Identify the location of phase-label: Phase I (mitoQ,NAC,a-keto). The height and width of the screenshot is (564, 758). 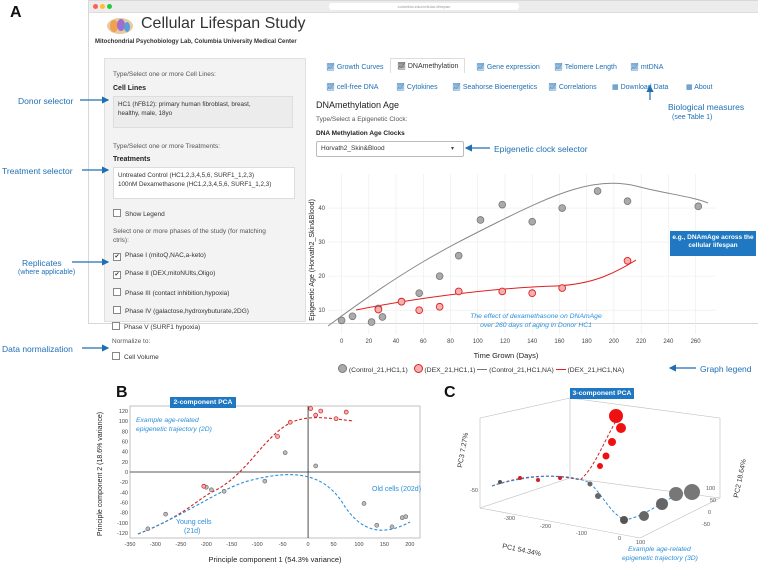
(165, 255).